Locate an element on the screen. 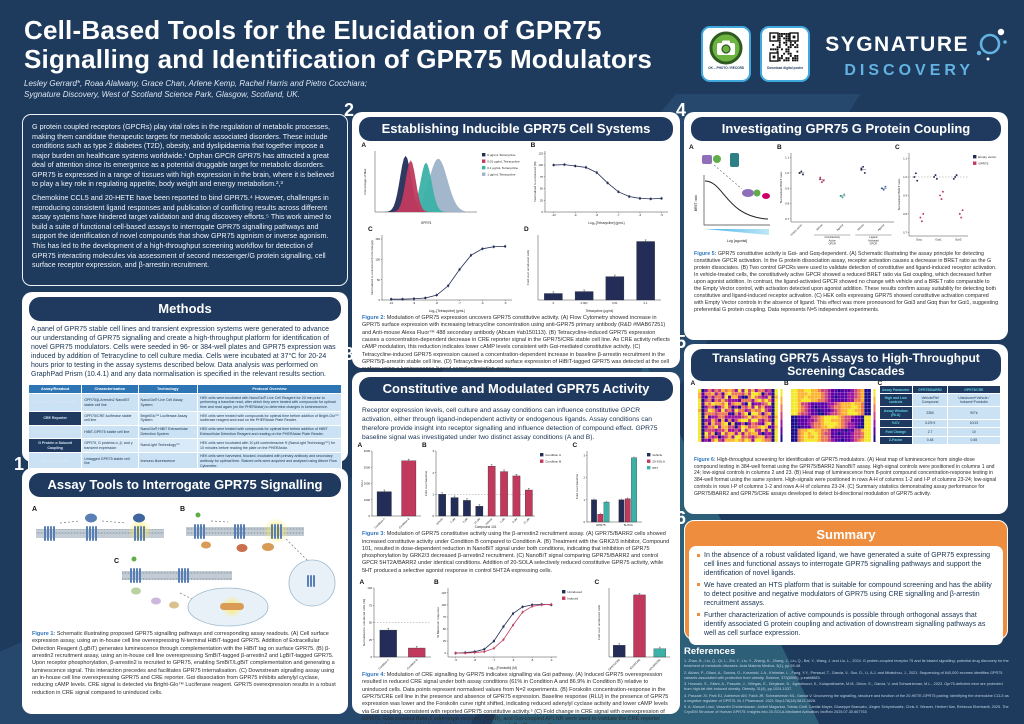 The image size is (1024, 724). svg-text: 1.0 is located at coordinates (905, 177).